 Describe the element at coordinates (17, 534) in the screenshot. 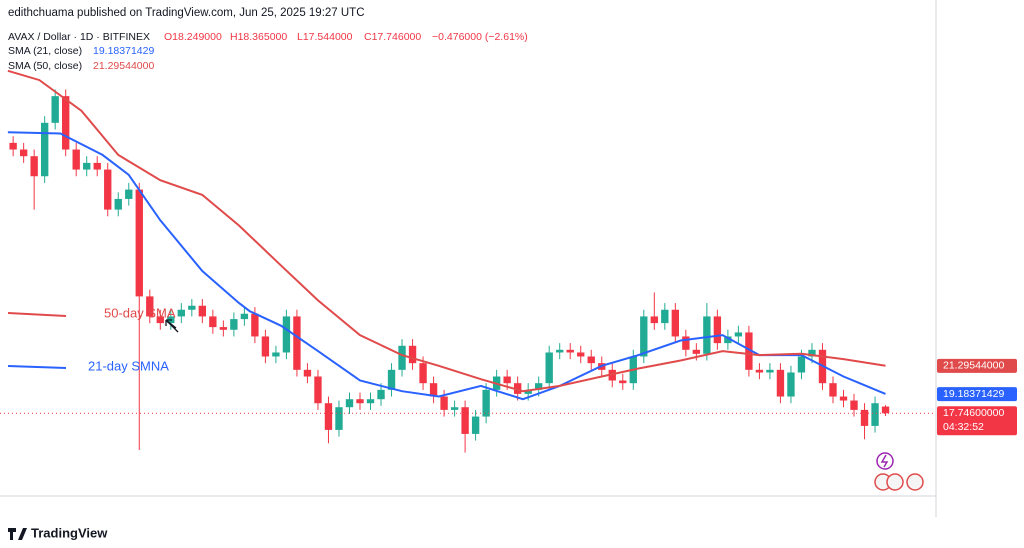

I see `logo` at that location.